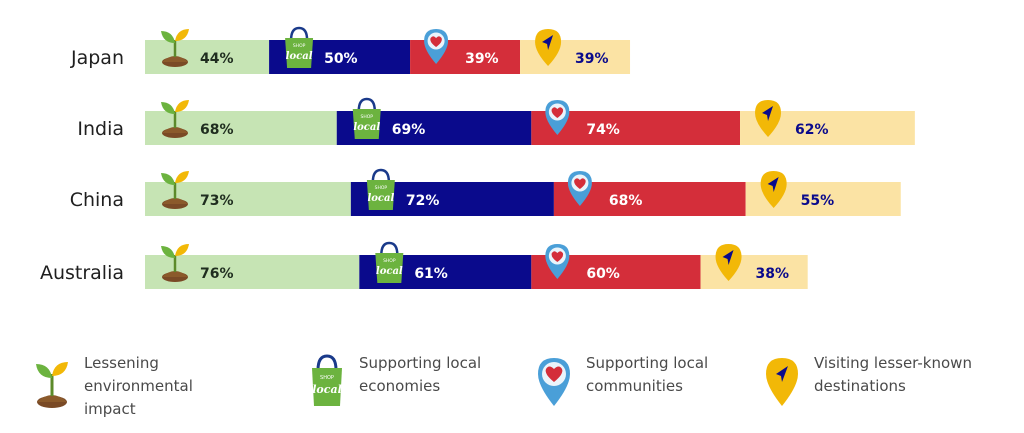 The image size is (1024, 433). Describe the element at coordinates (82, 273) in the screenshot. I see `country-label: Australia` at that location.